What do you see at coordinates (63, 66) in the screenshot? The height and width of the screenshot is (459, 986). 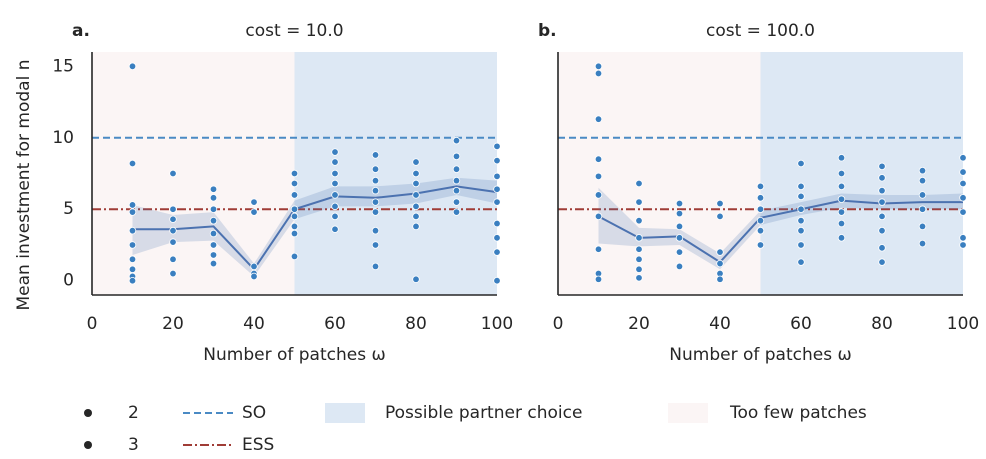 I see `y-tick-label: 15` at bounding box center [63, 66].